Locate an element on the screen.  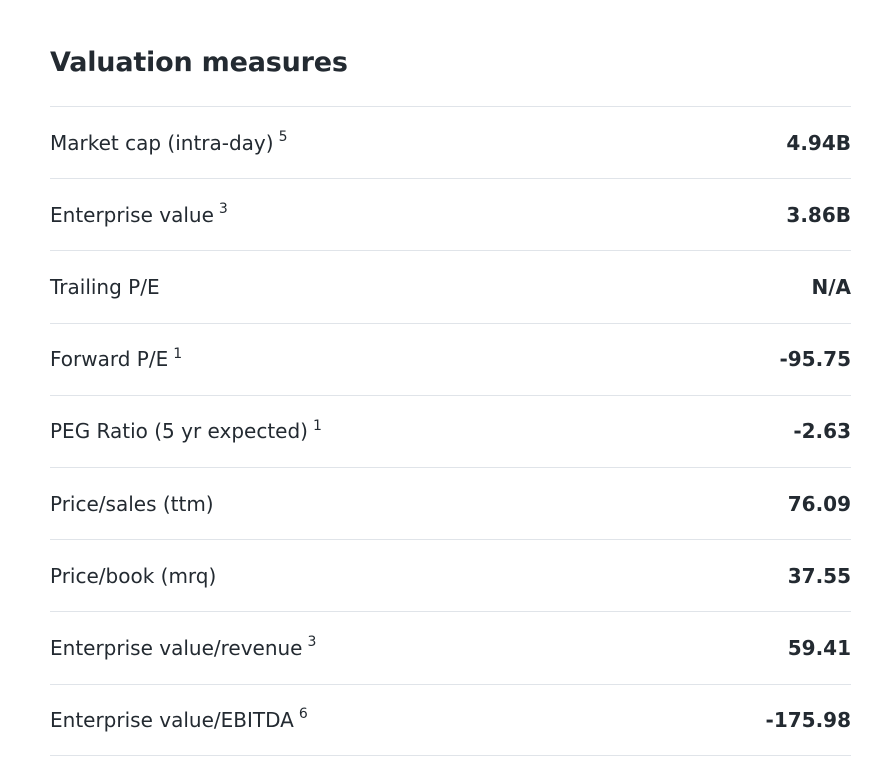
metric-label: Price/sales (ttm) is located at coordinates (132, 504).